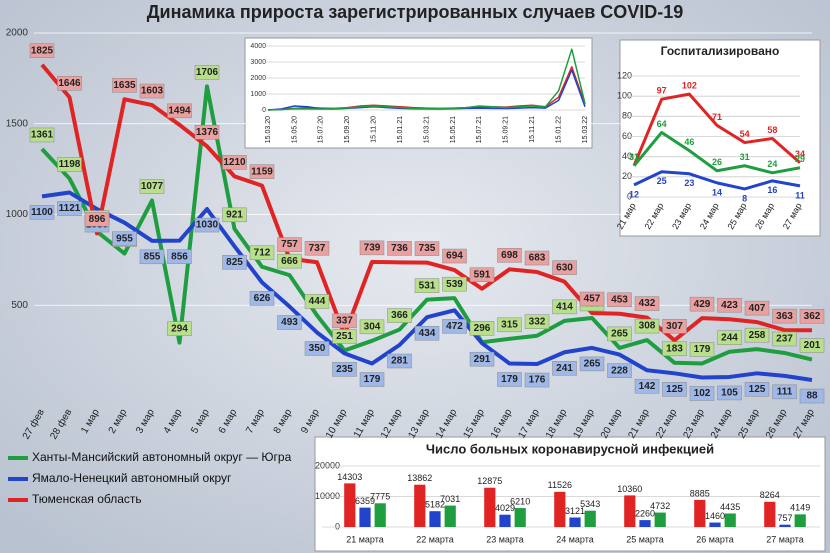  I want to click on y-tick-label: 20000, so click(327, 465).